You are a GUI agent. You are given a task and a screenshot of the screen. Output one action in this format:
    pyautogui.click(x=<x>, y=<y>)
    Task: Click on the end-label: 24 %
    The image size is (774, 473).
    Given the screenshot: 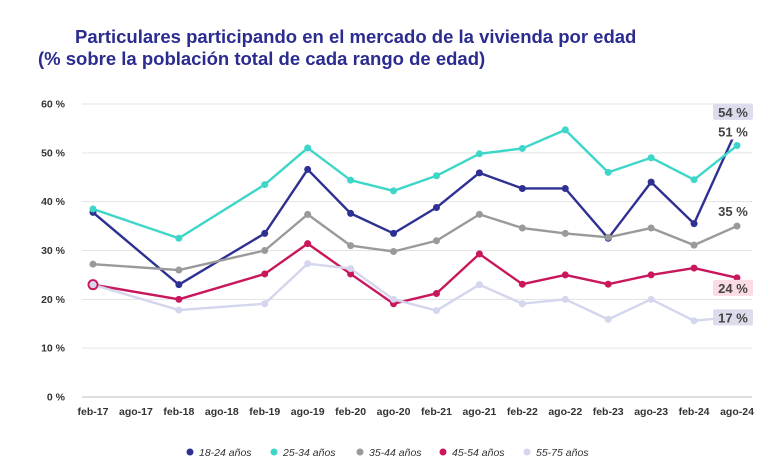 What is the action you would take?
    pyautogui.click(x=733, y=288)
    